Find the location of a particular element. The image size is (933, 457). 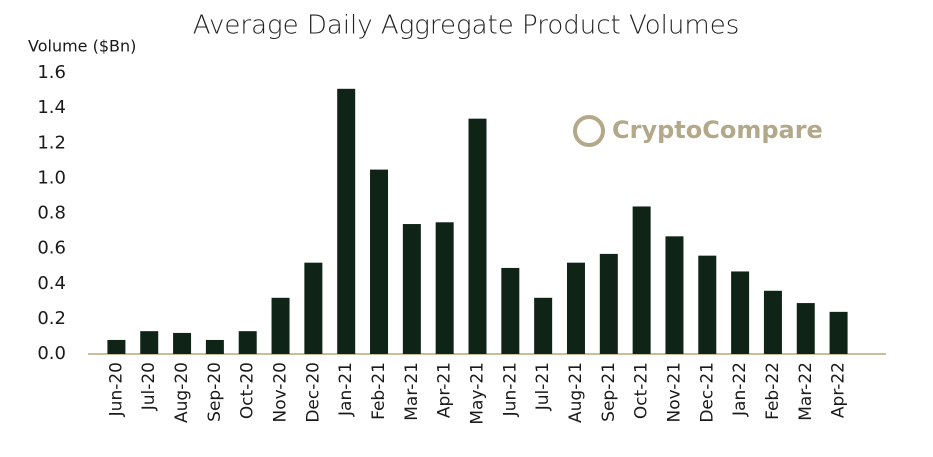

y-tick-label: 1.6 is located at coordinates (51, 72).